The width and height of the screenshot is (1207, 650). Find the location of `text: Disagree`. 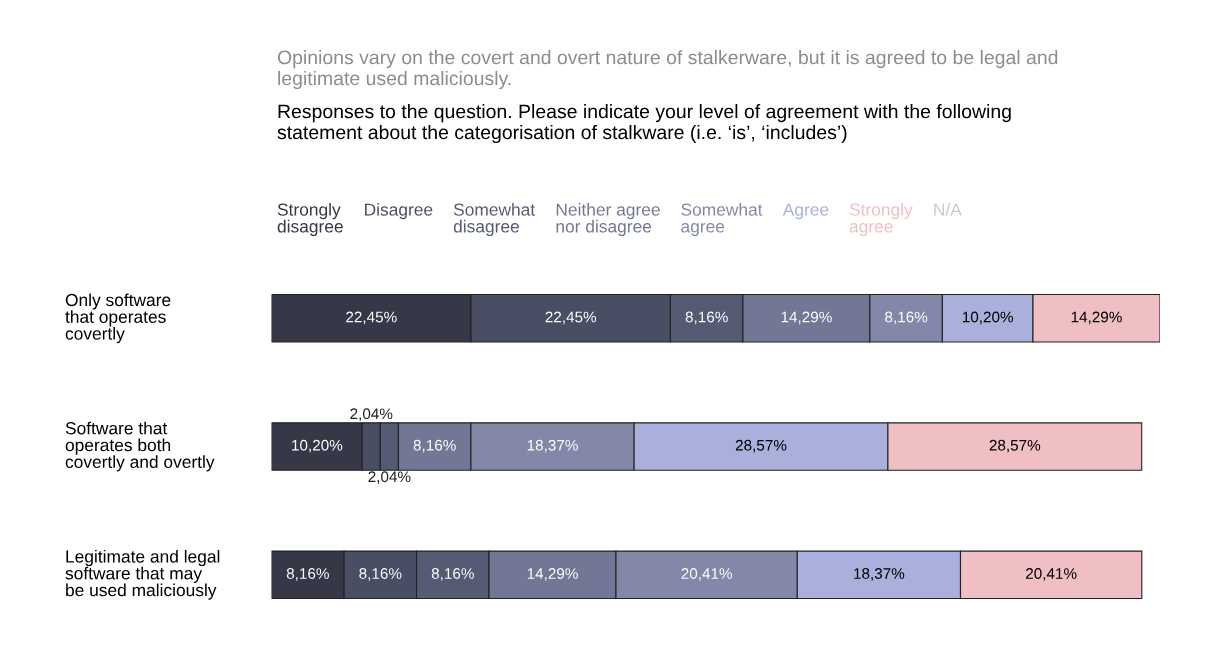

text: Disagree is located at coordinates (399, 211).